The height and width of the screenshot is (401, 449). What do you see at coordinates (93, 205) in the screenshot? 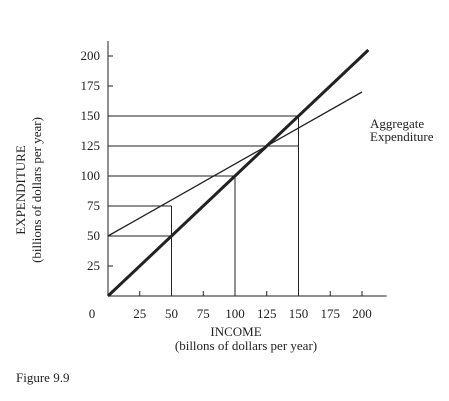
I see `y-tick-label: 75` at bounding box center [93, 205].